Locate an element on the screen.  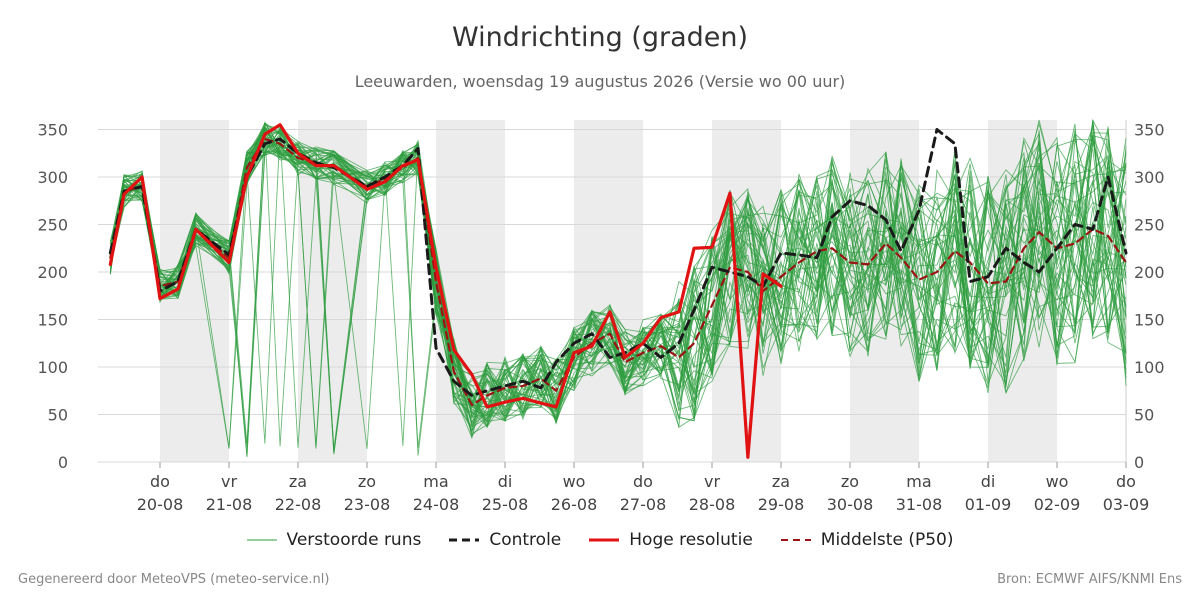
legend-label: Middelste (P50) is located at coordinates (887, 540).